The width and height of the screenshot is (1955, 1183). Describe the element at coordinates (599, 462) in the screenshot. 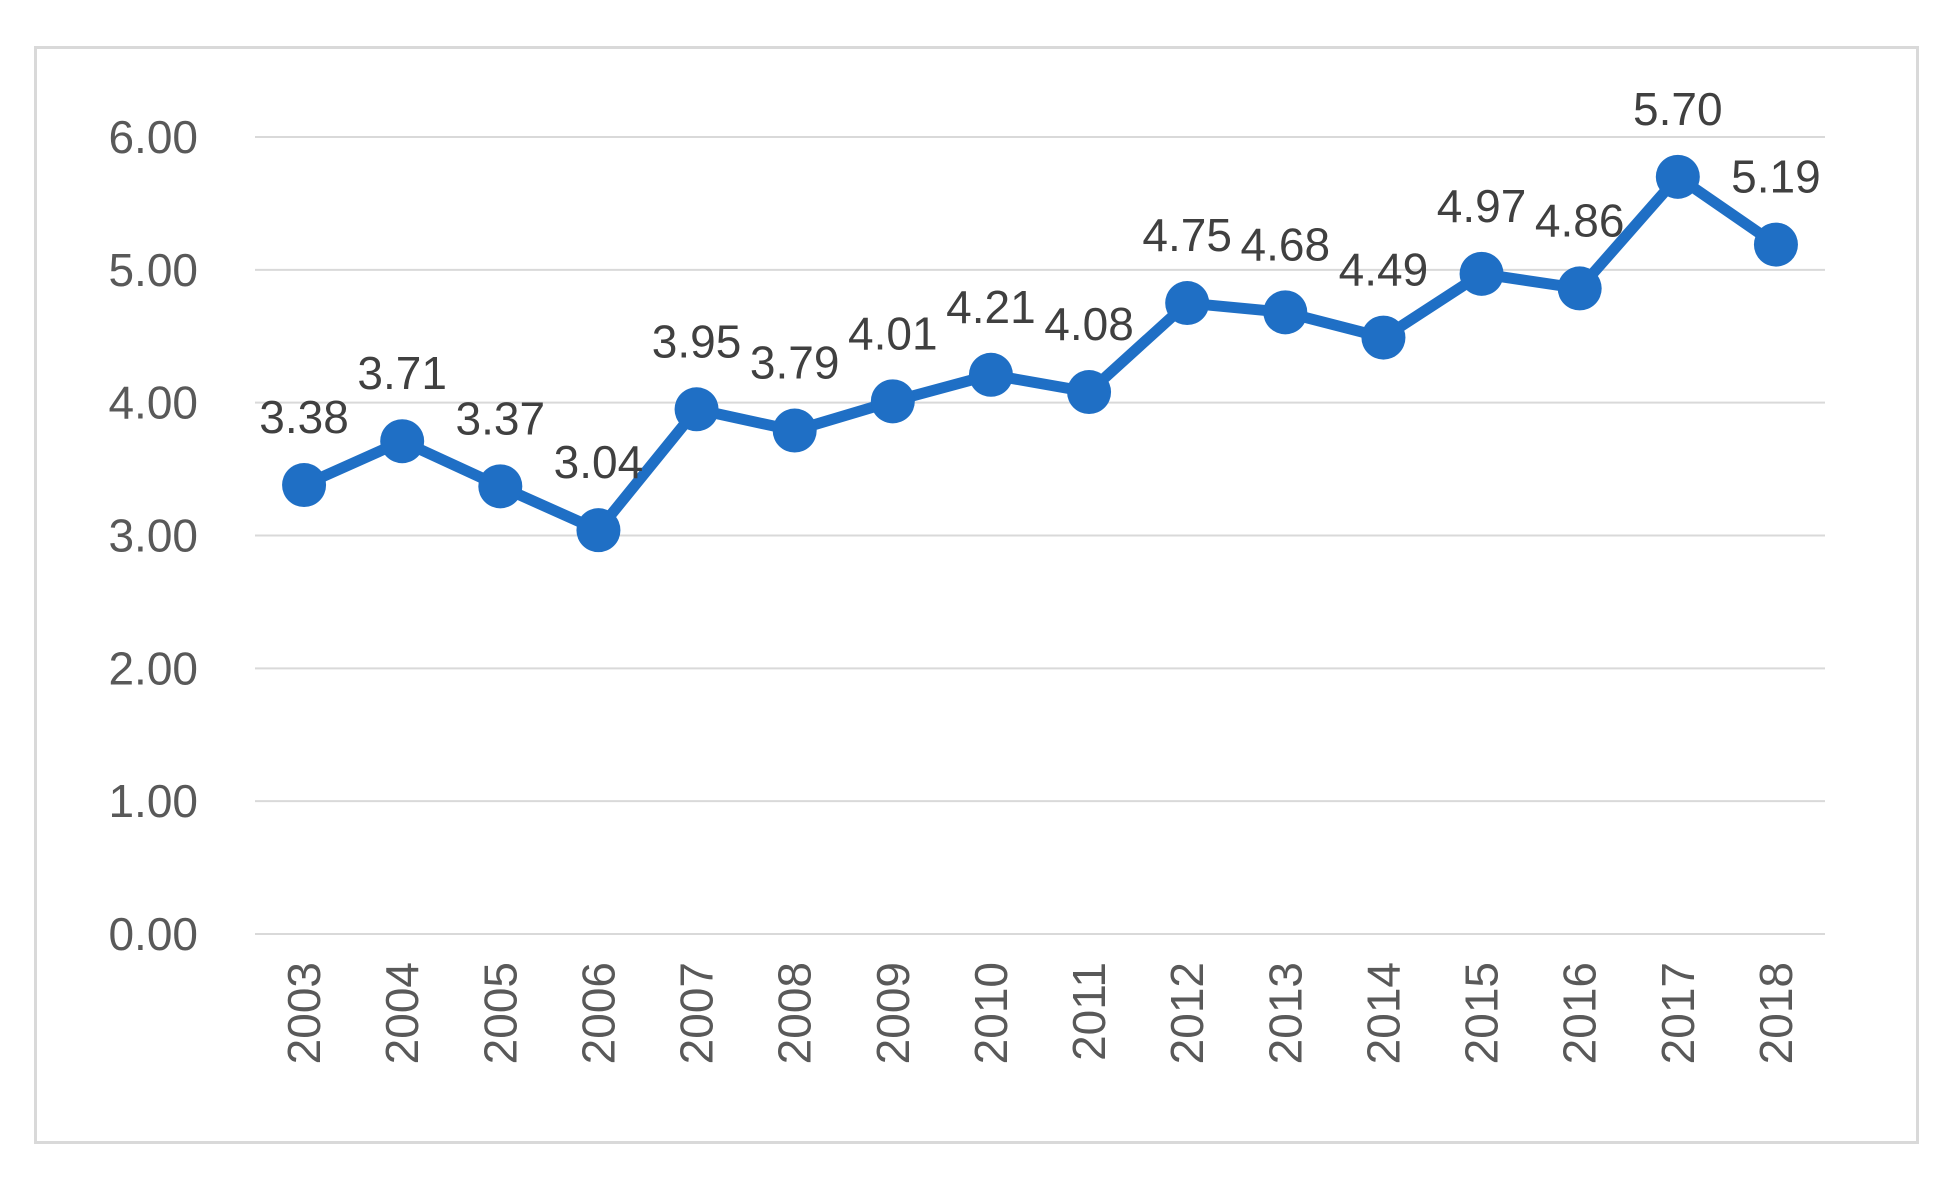

I see `data-label: 3.04` at that location.